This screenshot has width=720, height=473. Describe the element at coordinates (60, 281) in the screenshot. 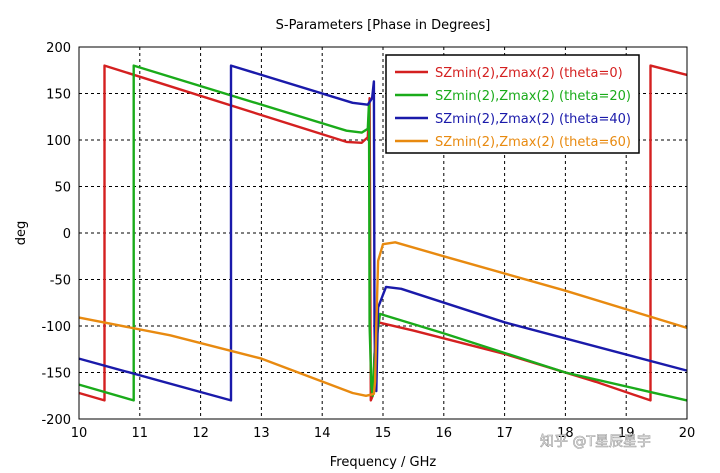

I see `y-tick-label: -50` at that location.